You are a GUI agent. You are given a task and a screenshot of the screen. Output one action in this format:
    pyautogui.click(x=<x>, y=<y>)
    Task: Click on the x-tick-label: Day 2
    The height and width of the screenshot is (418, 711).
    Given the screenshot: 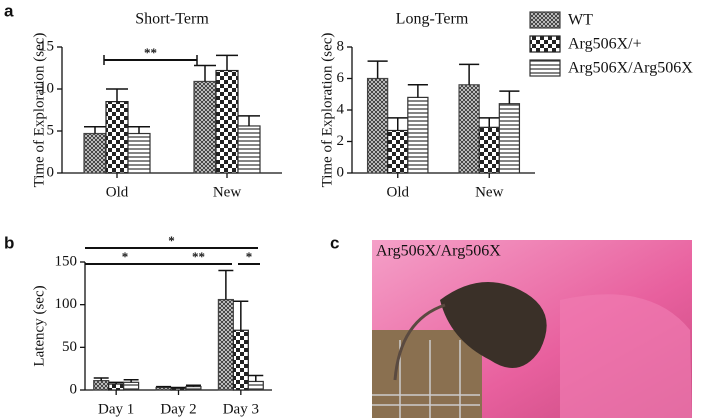 What is the action you would take?
    pyautogui.click(x=178, y=409)
    